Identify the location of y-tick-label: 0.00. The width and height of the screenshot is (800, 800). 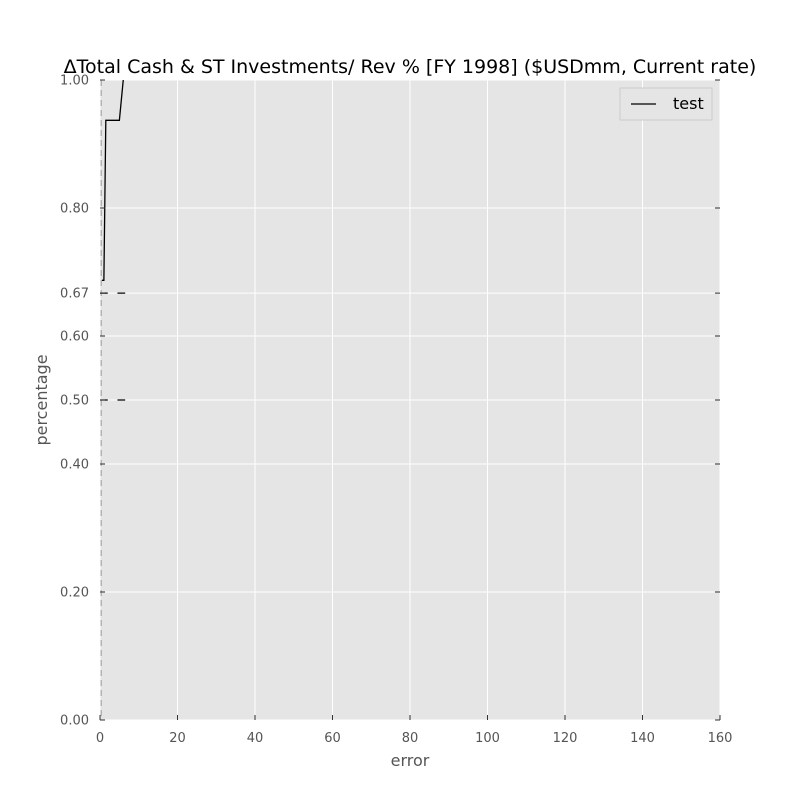
(74, 721).